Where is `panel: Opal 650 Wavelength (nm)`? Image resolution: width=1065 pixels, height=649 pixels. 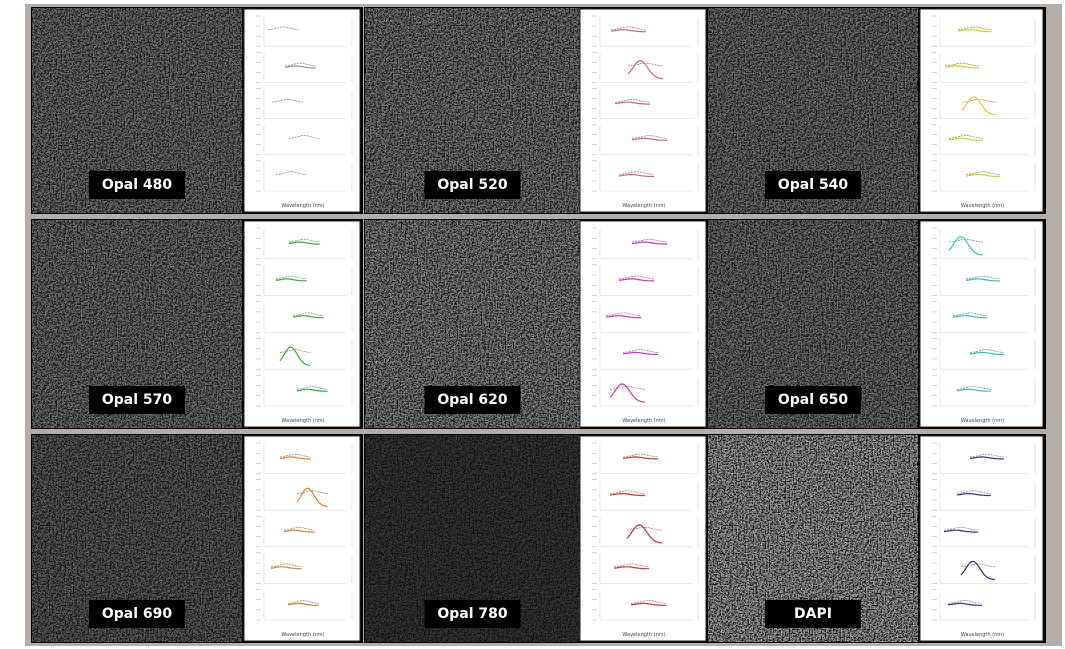 panel: Opal 650 Wavelength (nm) is located at coordinates (876, 324).